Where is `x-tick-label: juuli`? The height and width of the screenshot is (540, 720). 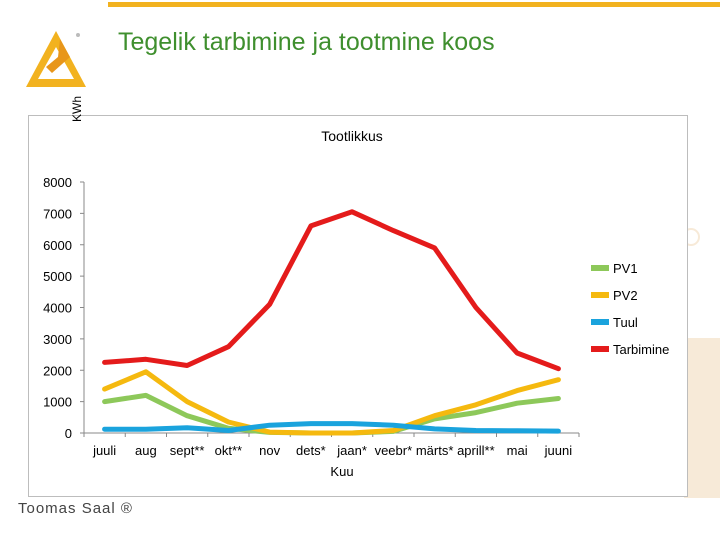
x-tick-label: juuli is located at coordinates (104, 450).